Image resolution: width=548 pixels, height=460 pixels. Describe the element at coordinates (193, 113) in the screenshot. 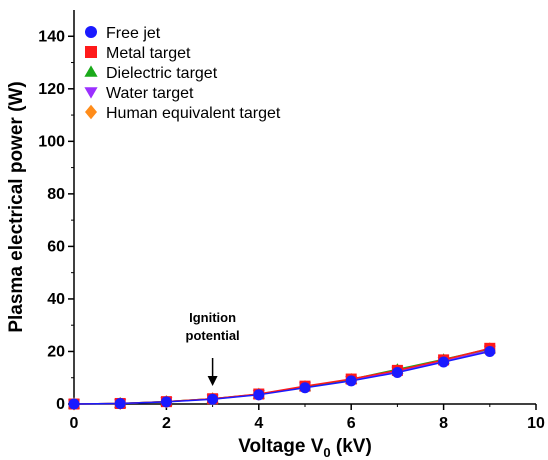

I see `legend-label: Human equivalent target` at that location.